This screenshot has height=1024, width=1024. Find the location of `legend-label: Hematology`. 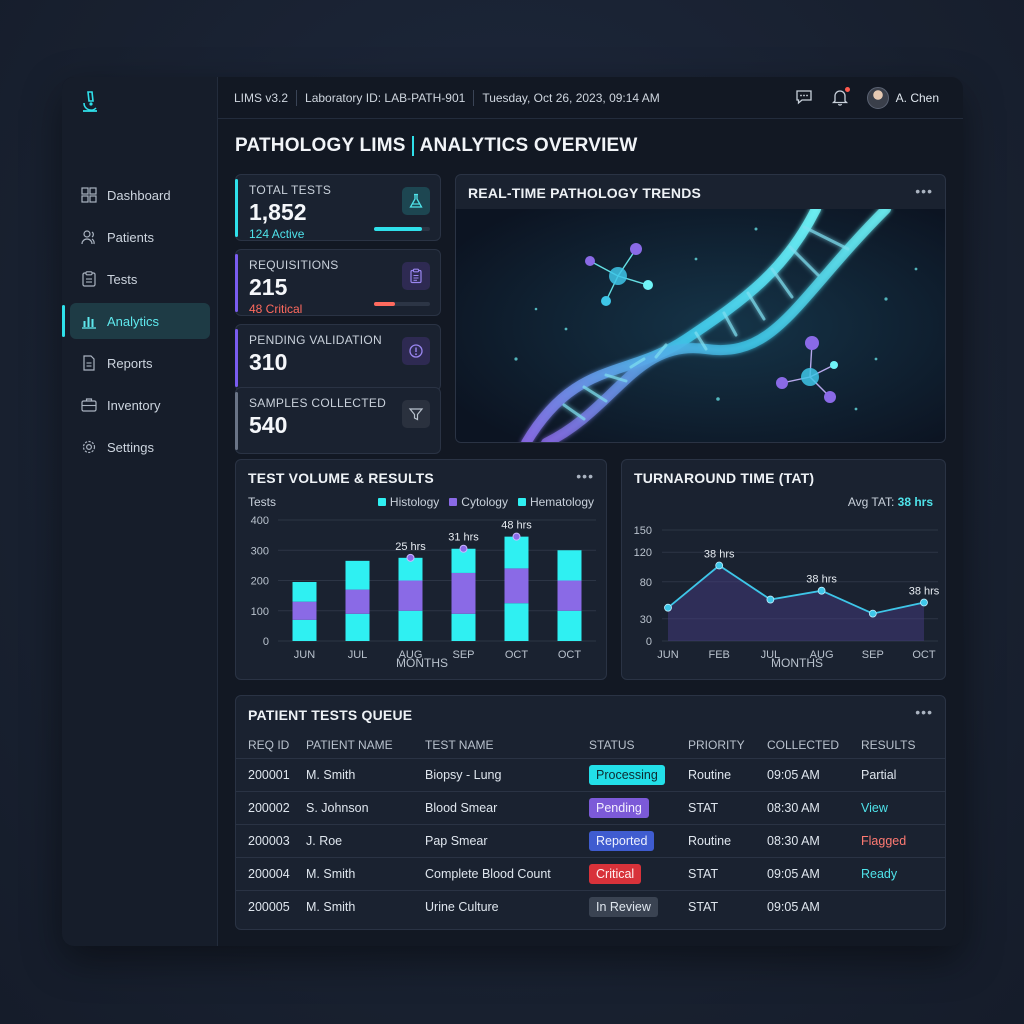

legend-label: Hematology is located at coordinates (561, 502).